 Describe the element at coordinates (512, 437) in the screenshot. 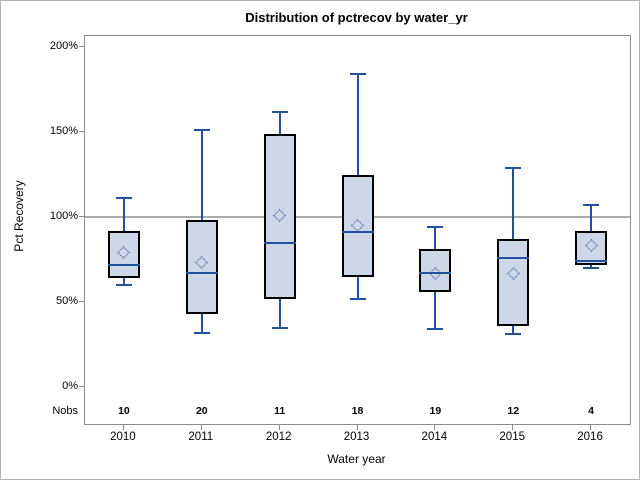

I see `x-tick-label-2015: 2015` at that location.